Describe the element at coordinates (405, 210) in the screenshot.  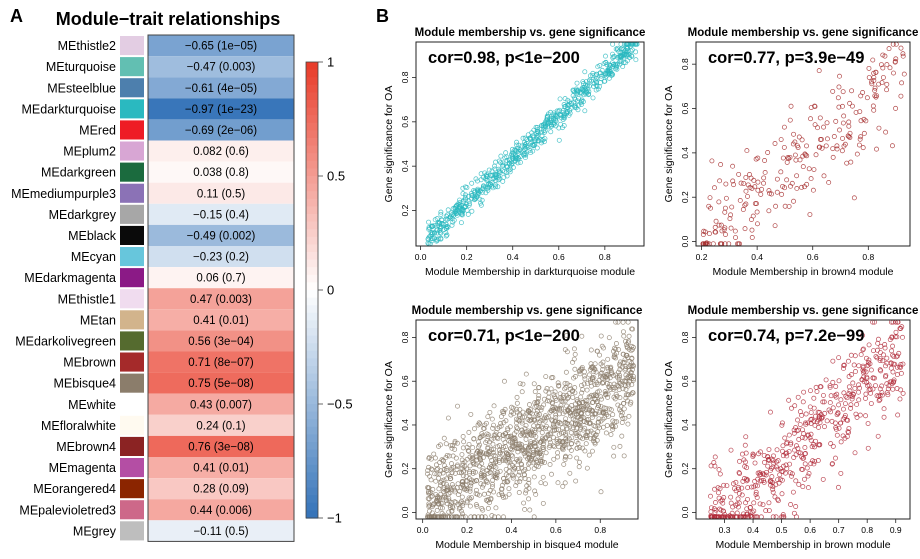
I see `y-tick-label: 0.2` at that location.